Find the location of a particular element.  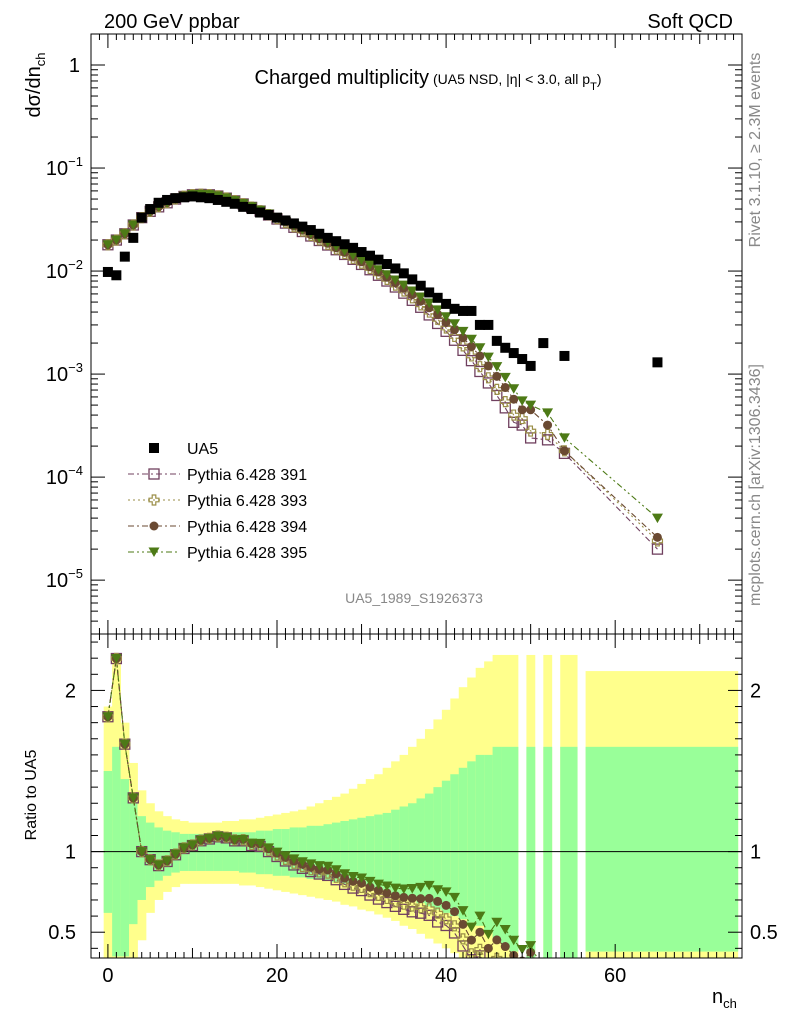

legend-label: Pythia 6.428 394 is located at coordinates (247, 527).